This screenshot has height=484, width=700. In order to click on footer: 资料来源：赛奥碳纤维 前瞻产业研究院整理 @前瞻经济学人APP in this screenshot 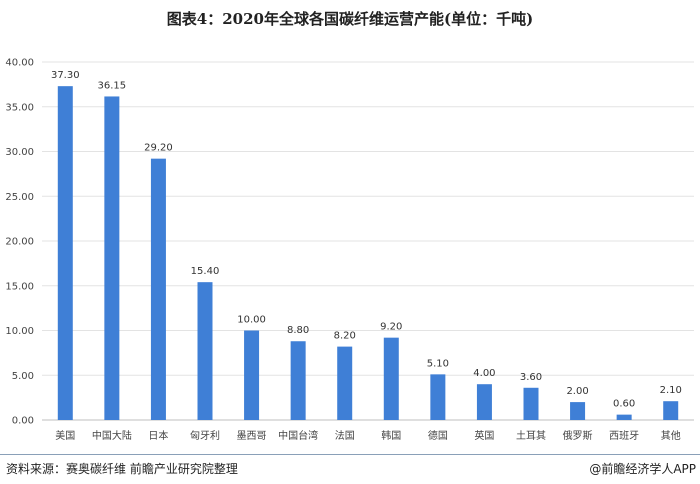, I will do `click(350, 469)`.